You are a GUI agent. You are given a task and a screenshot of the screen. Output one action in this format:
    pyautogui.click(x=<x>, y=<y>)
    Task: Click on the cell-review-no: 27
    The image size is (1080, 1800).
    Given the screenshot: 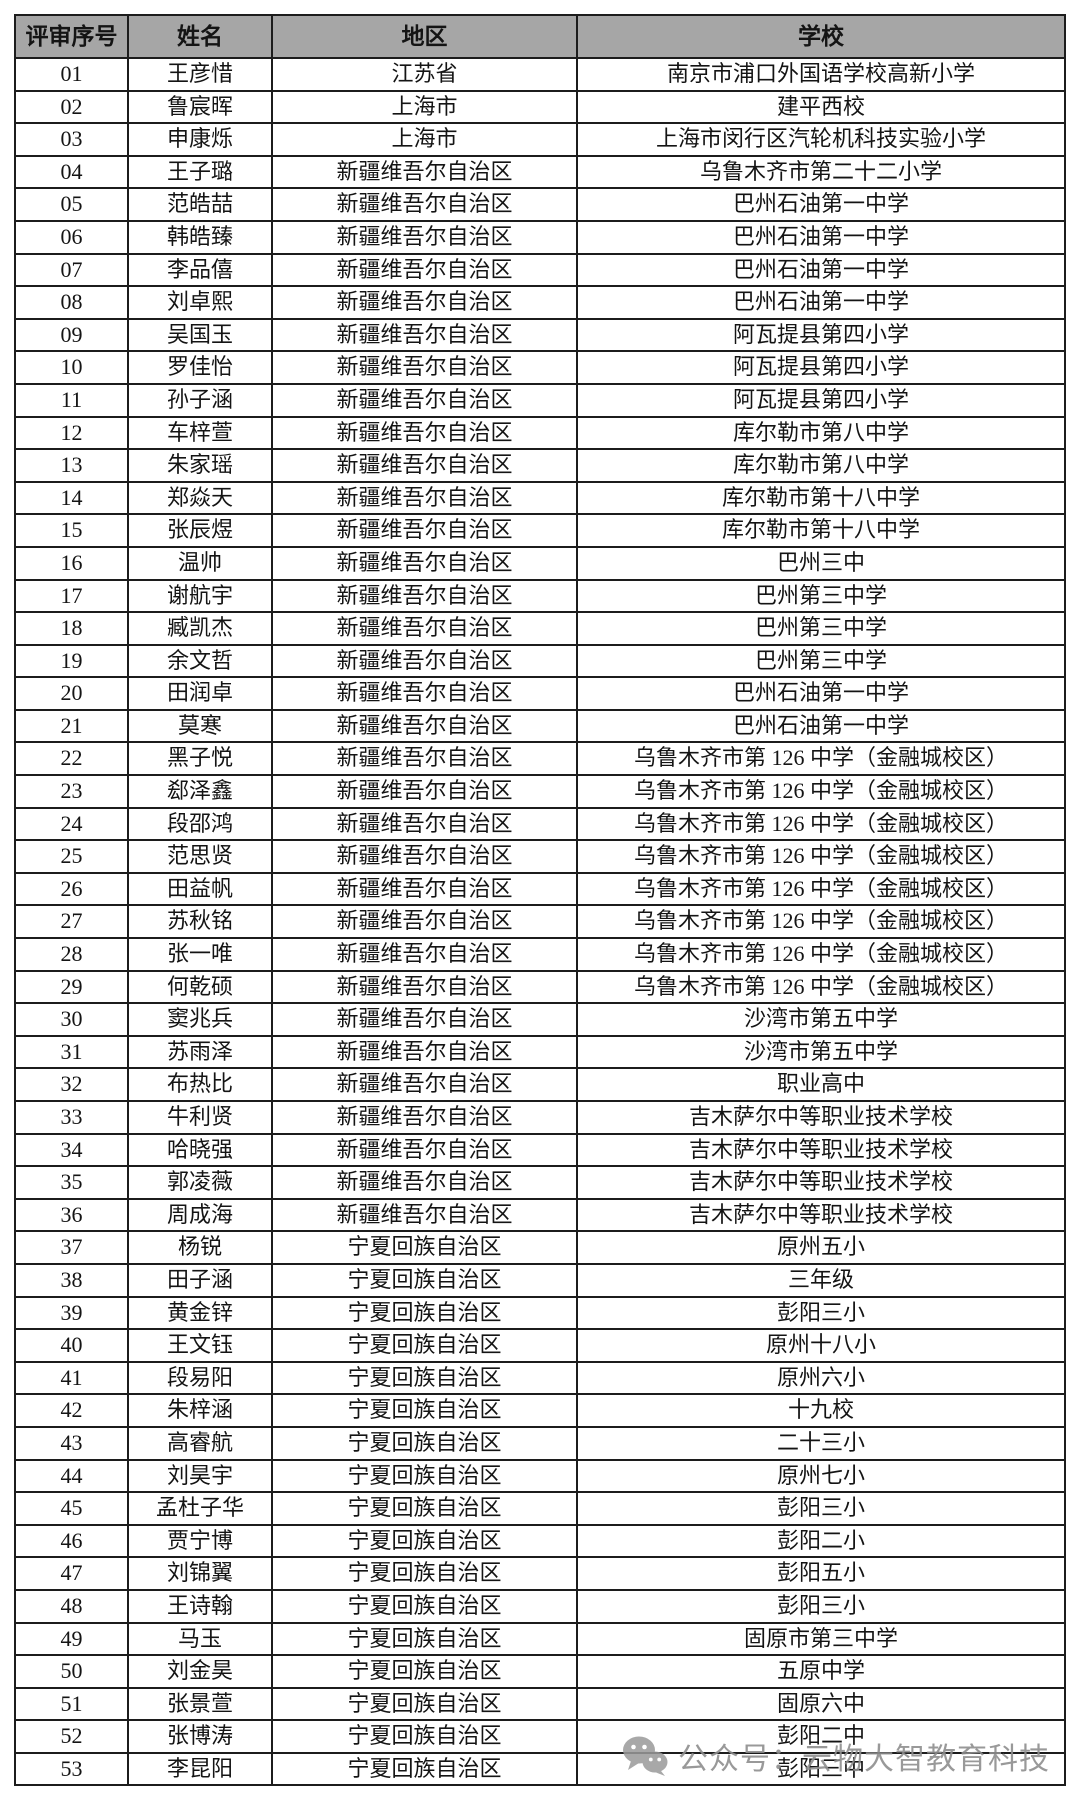 What is the action you would take?
    pyautogui.click(x=71, y=922)
    